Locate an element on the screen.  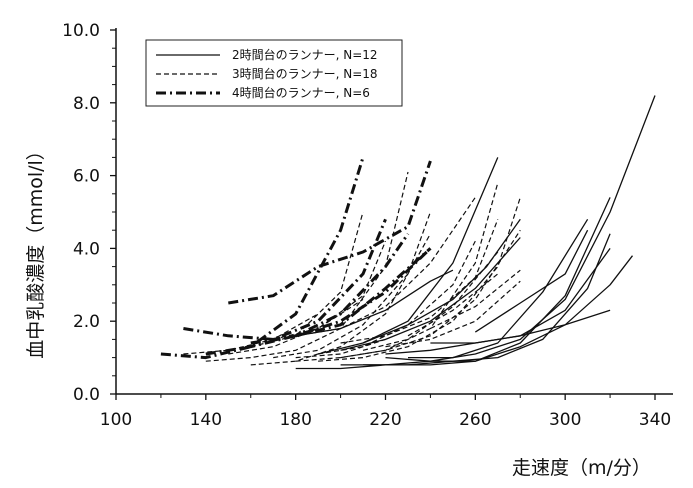
legend-box is located at coordinates (274, 73).